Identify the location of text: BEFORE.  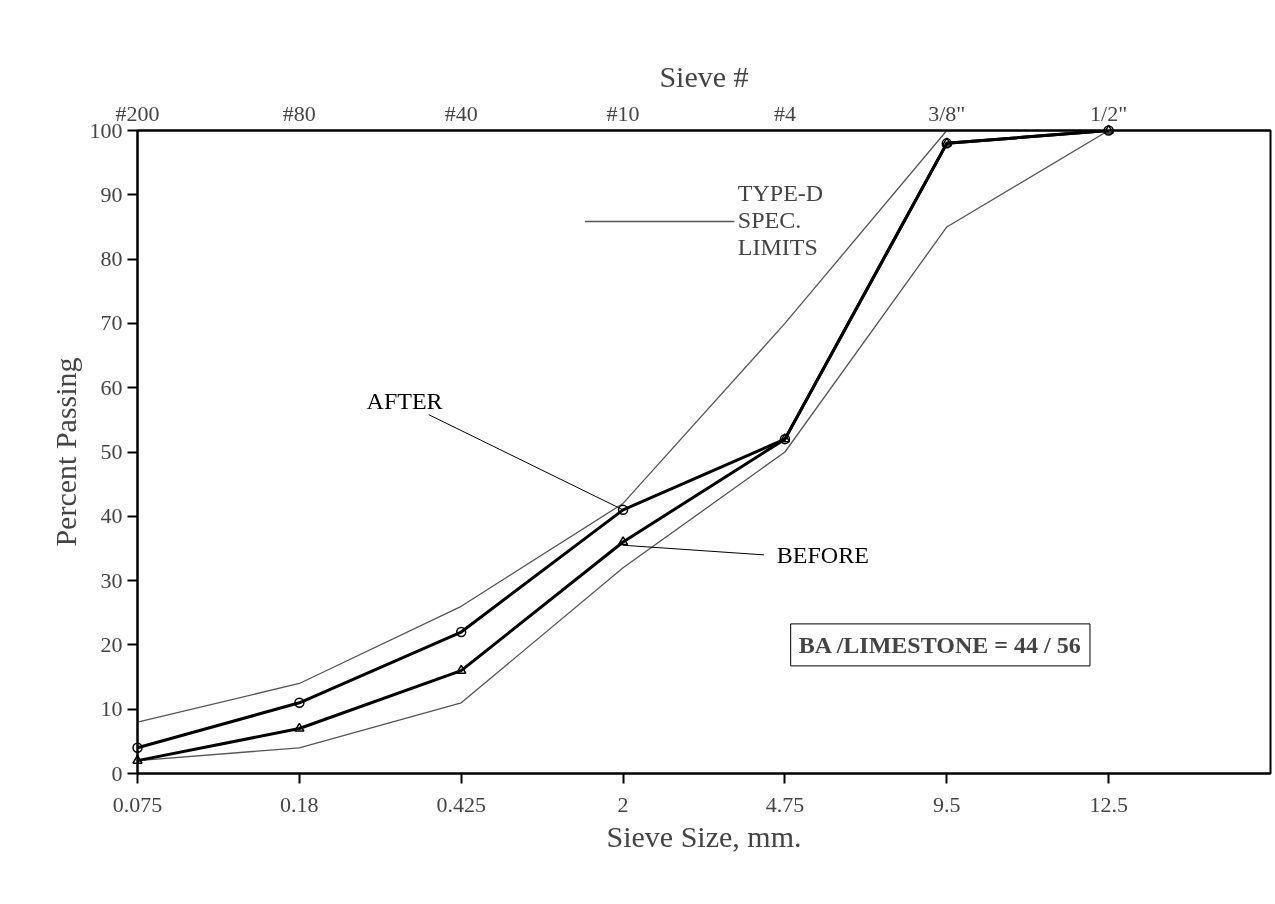
(822, 554).